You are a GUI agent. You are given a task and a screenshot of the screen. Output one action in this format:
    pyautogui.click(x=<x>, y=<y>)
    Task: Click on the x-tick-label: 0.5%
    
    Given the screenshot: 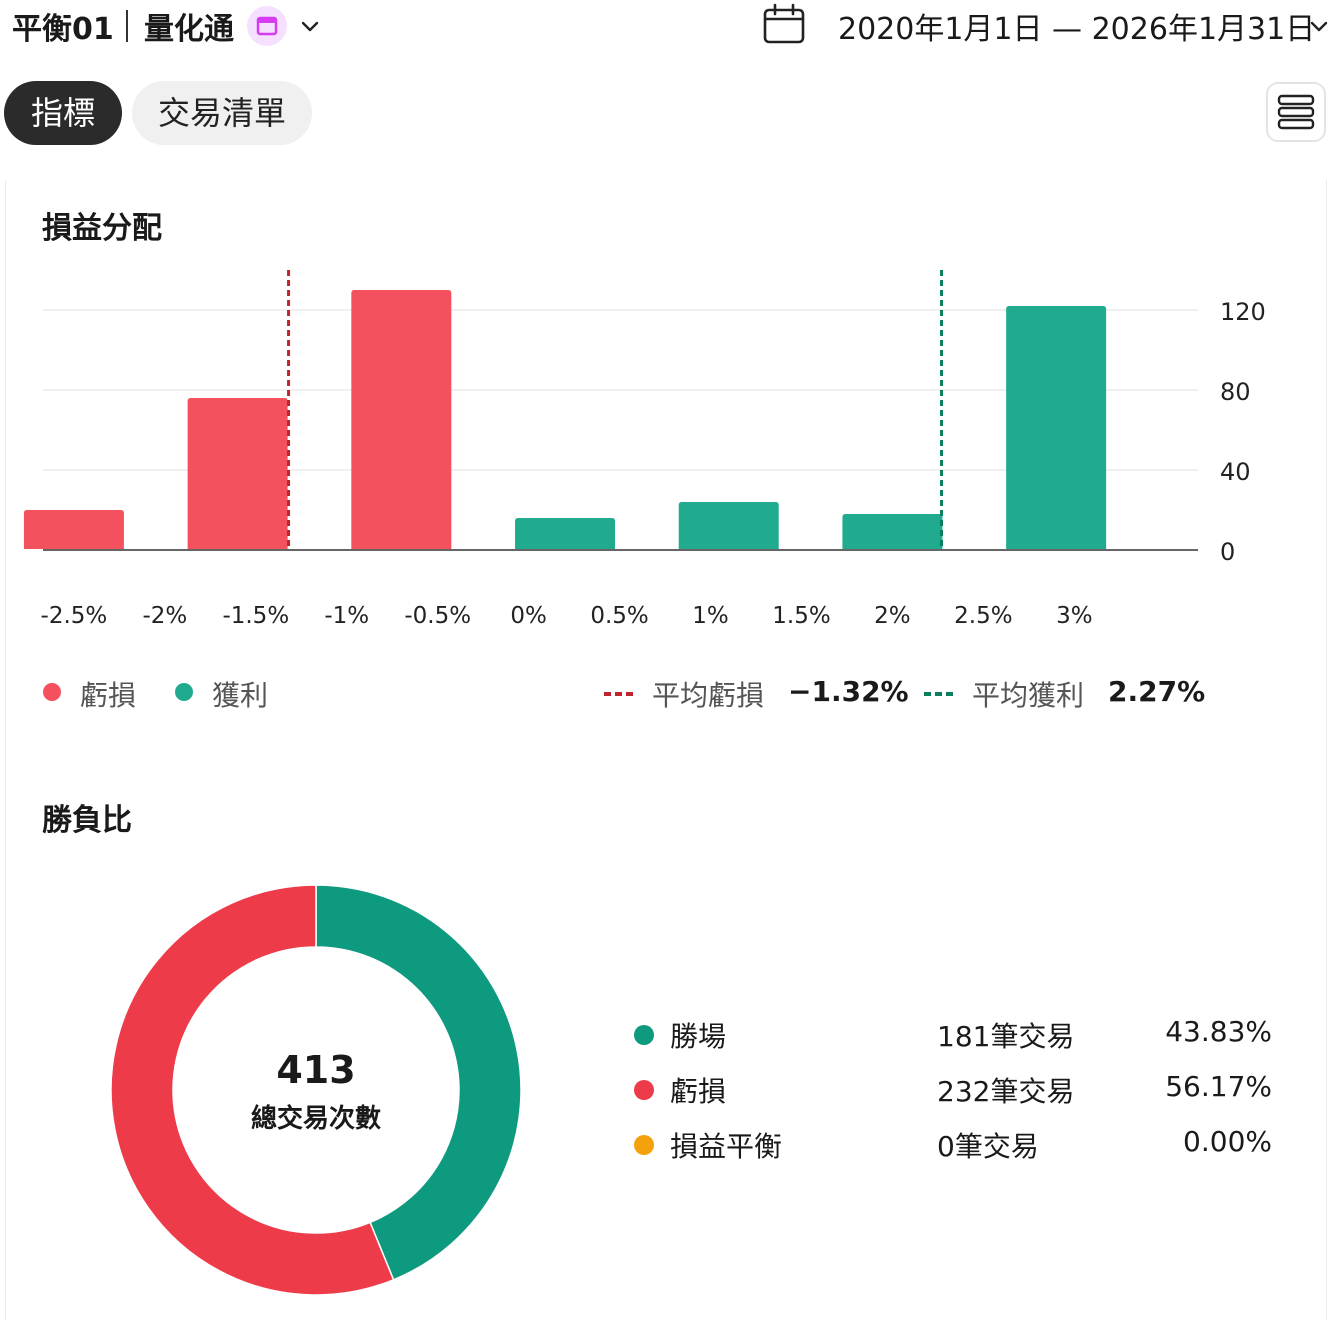 What is the action you would take?
    pyautogui.click(x=619, y=616)
    